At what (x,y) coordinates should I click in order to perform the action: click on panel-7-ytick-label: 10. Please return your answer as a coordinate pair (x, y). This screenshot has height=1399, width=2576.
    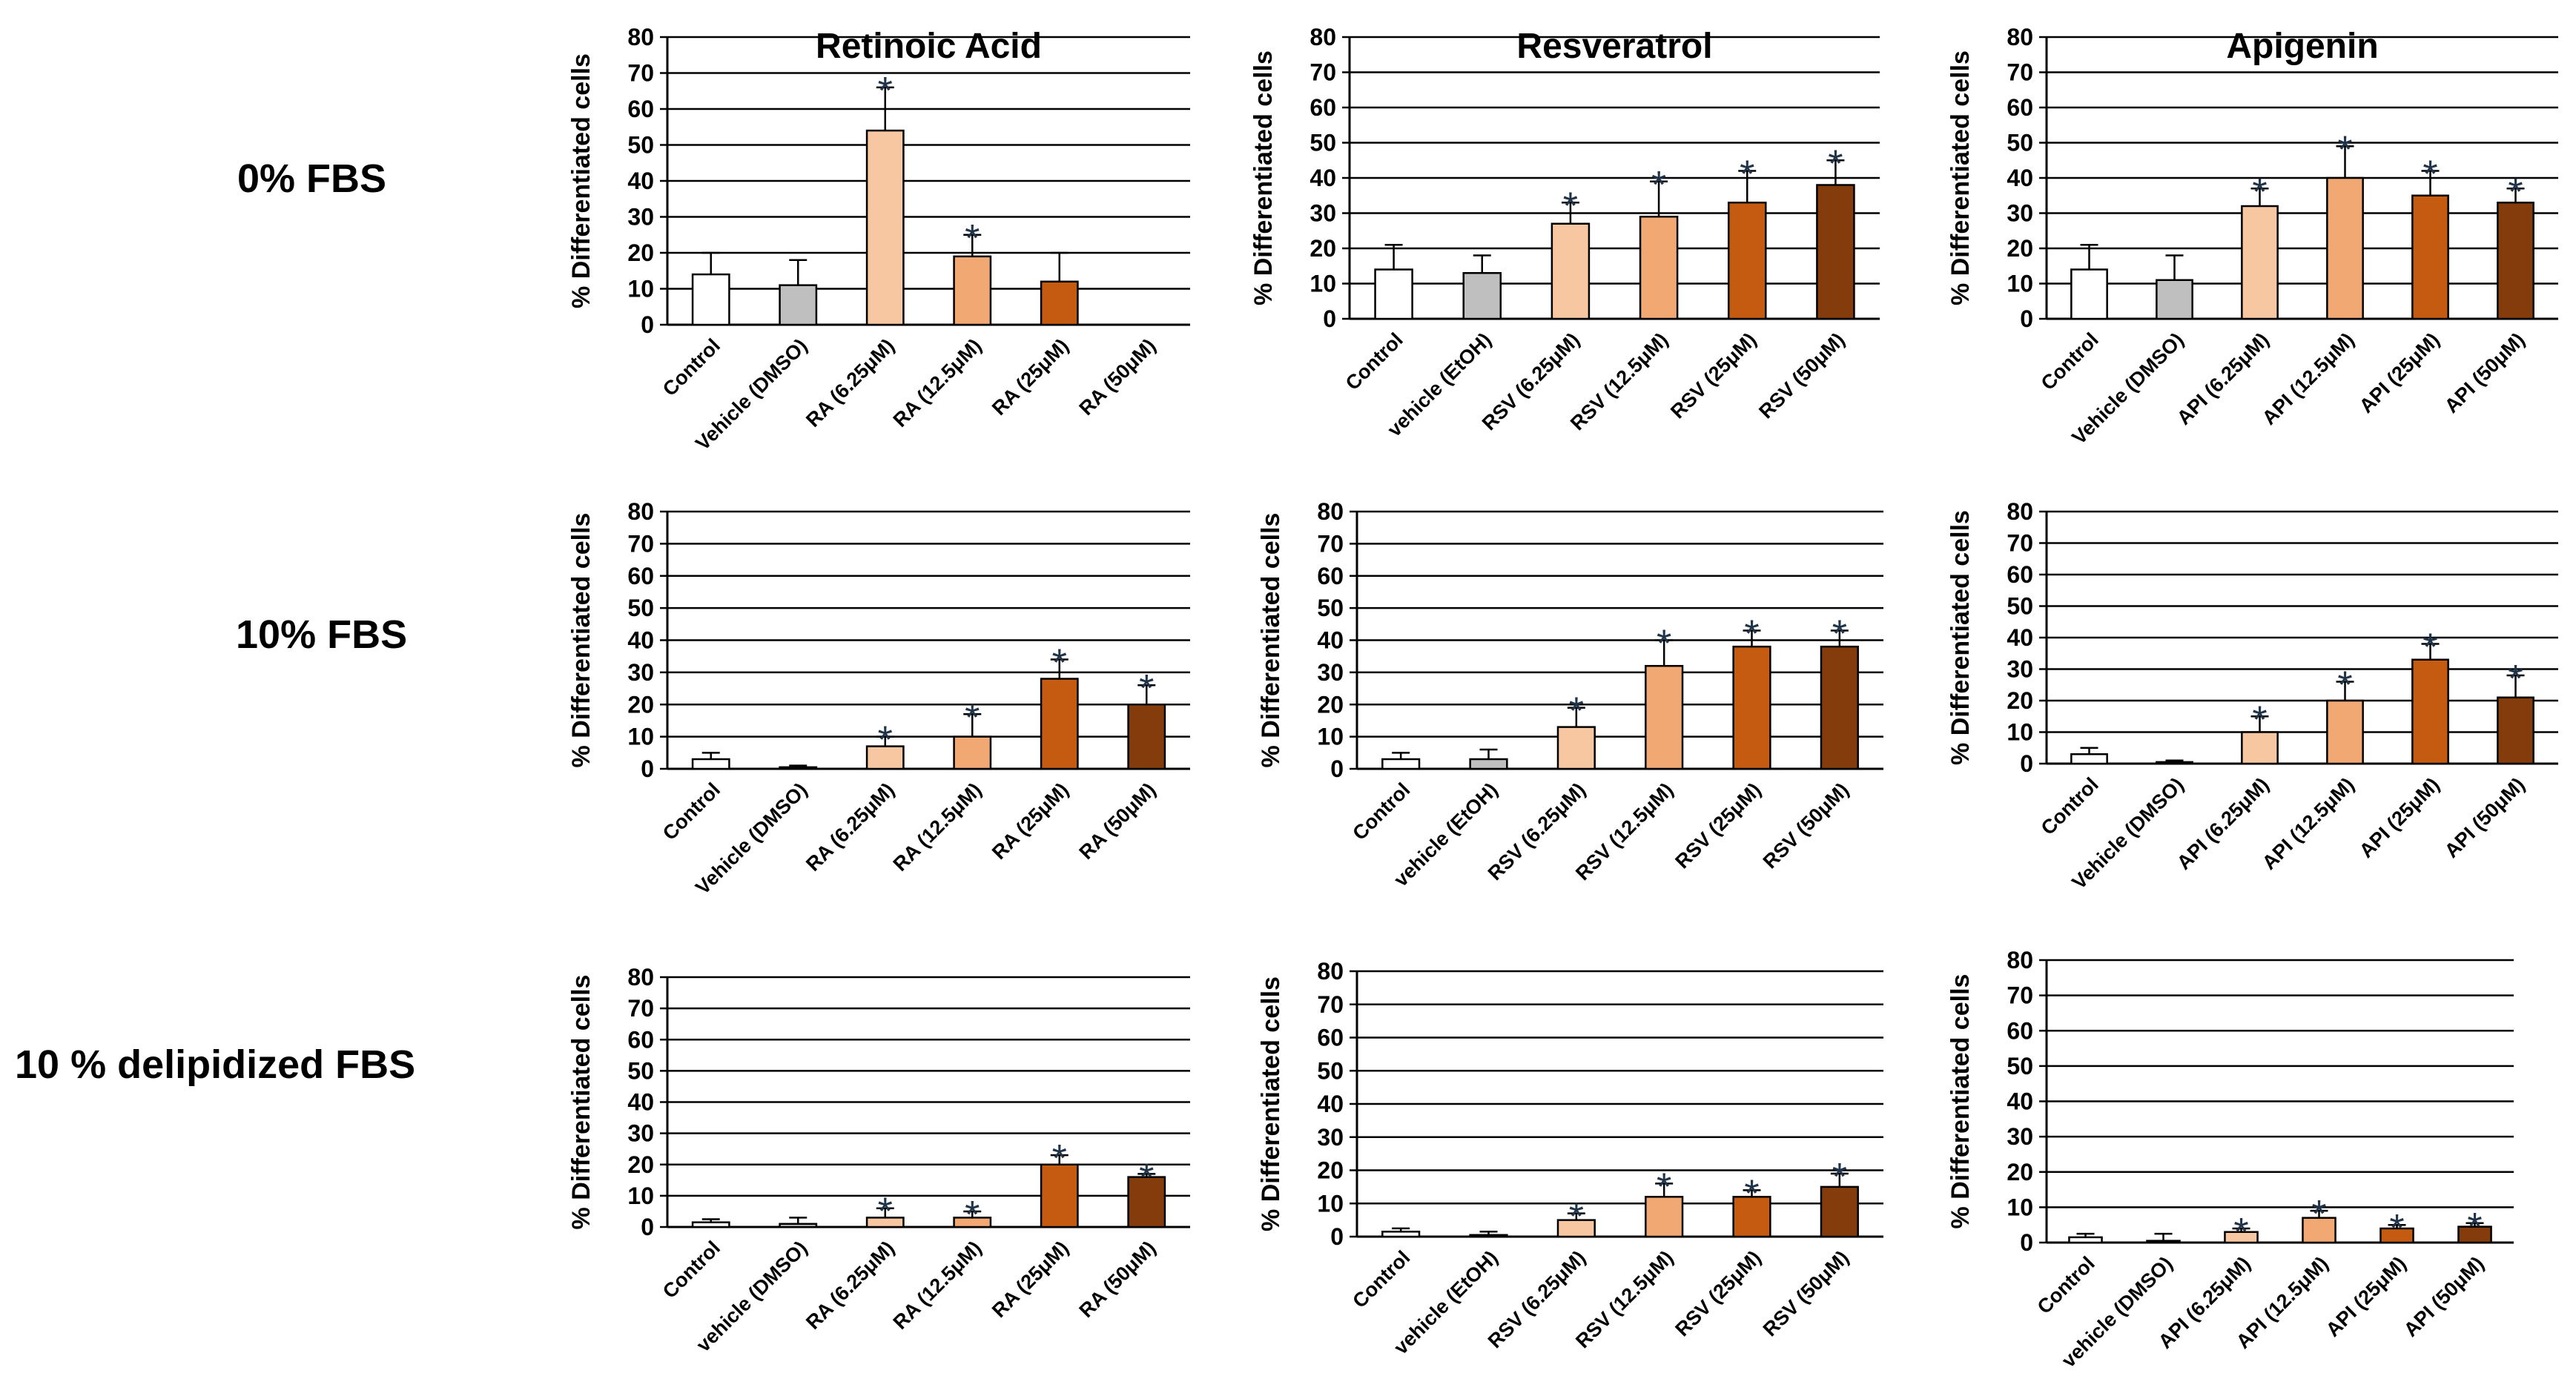
    Looking at the image, I should click on (640, 1196).